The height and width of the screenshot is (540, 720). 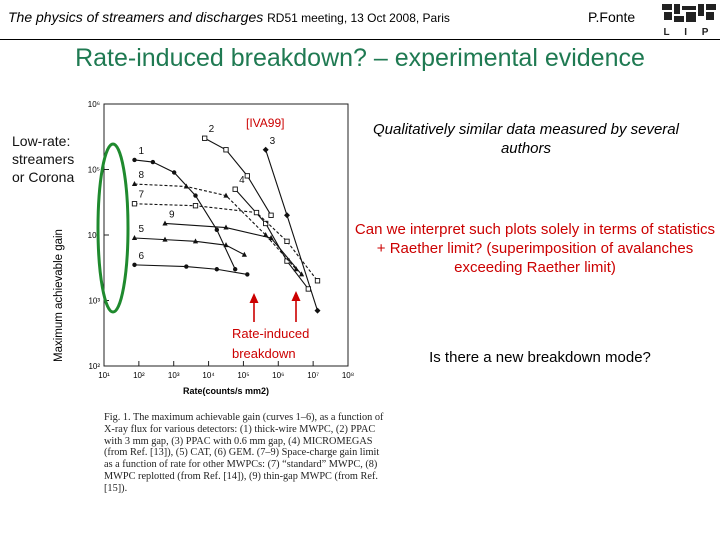 What do you see at coordinates (41, 141) in the screenshot?
I see `low-rate-line: Low-rate:` at bounding box center [41, 141].